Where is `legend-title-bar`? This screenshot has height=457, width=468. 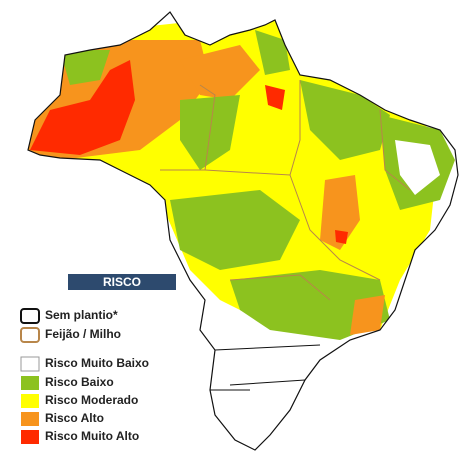
legend-title-bar is located at coordinates (122, 282).